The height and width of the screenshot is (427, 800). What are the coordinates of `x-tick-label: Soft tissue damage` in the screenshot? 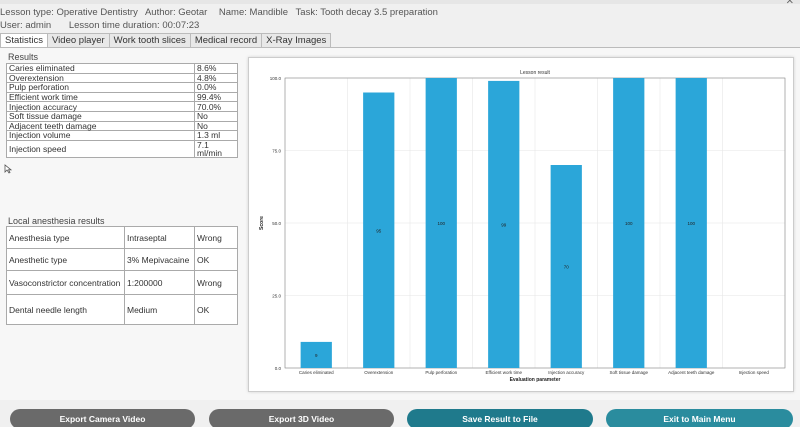 It's located at (628, 372).